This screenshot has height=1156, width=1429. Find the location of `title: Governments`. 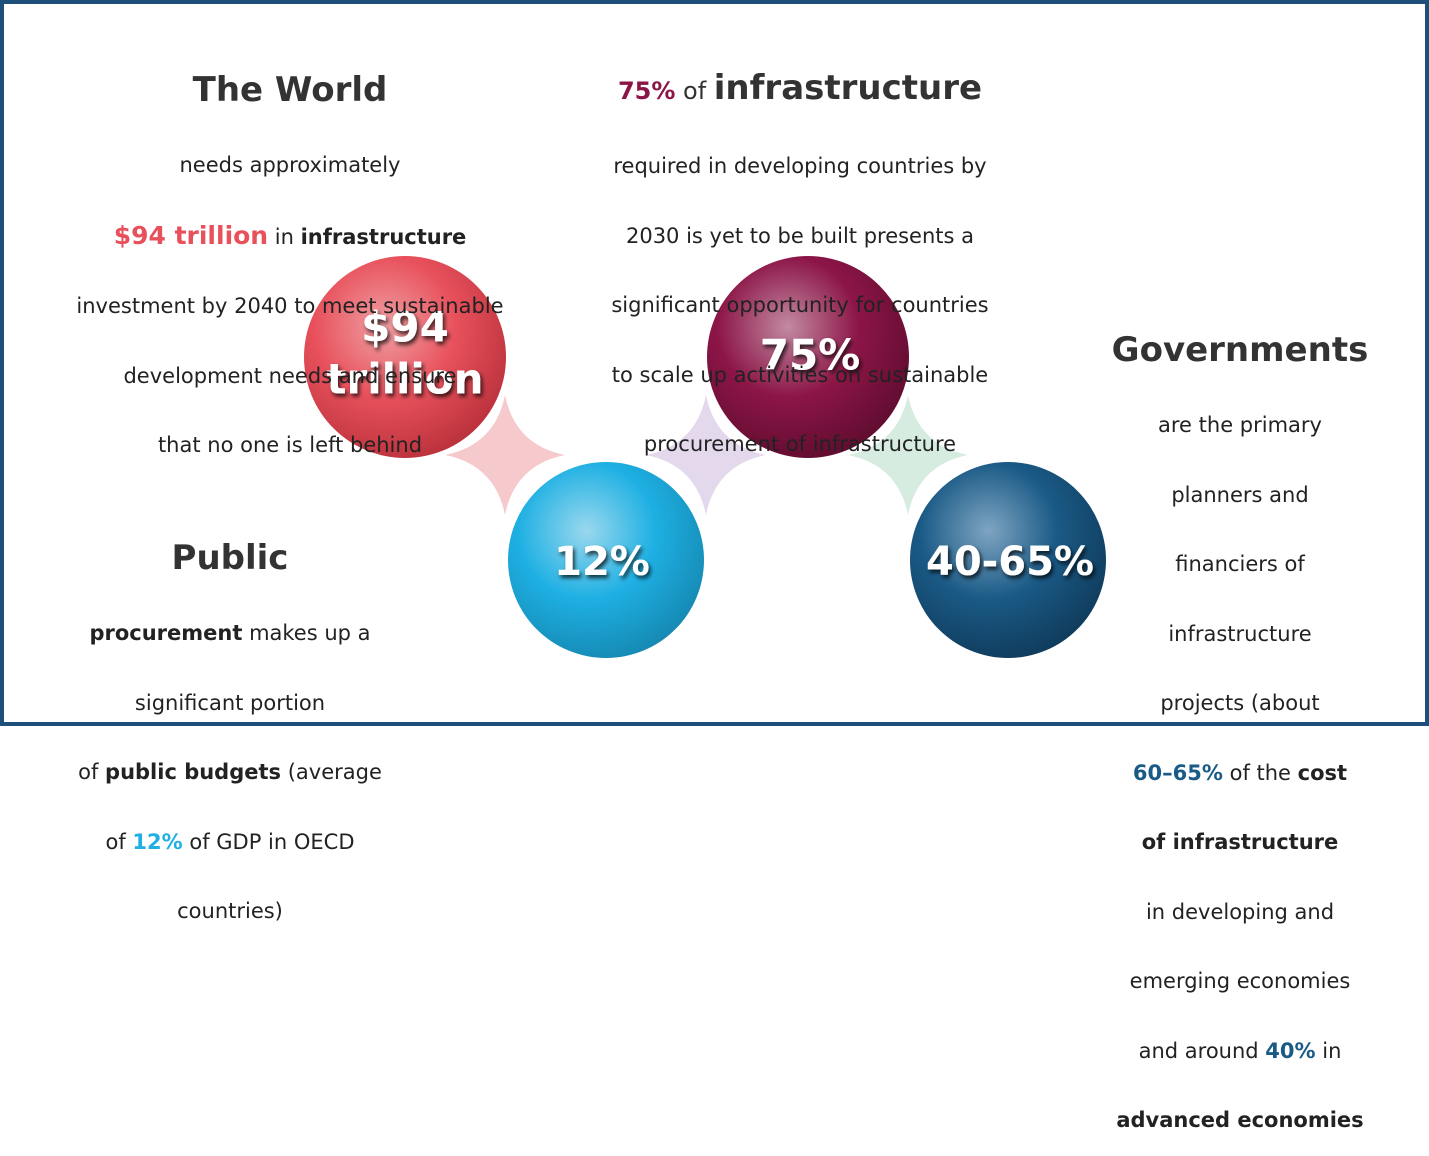

title: Governments is located at coordinates (1240, 350).